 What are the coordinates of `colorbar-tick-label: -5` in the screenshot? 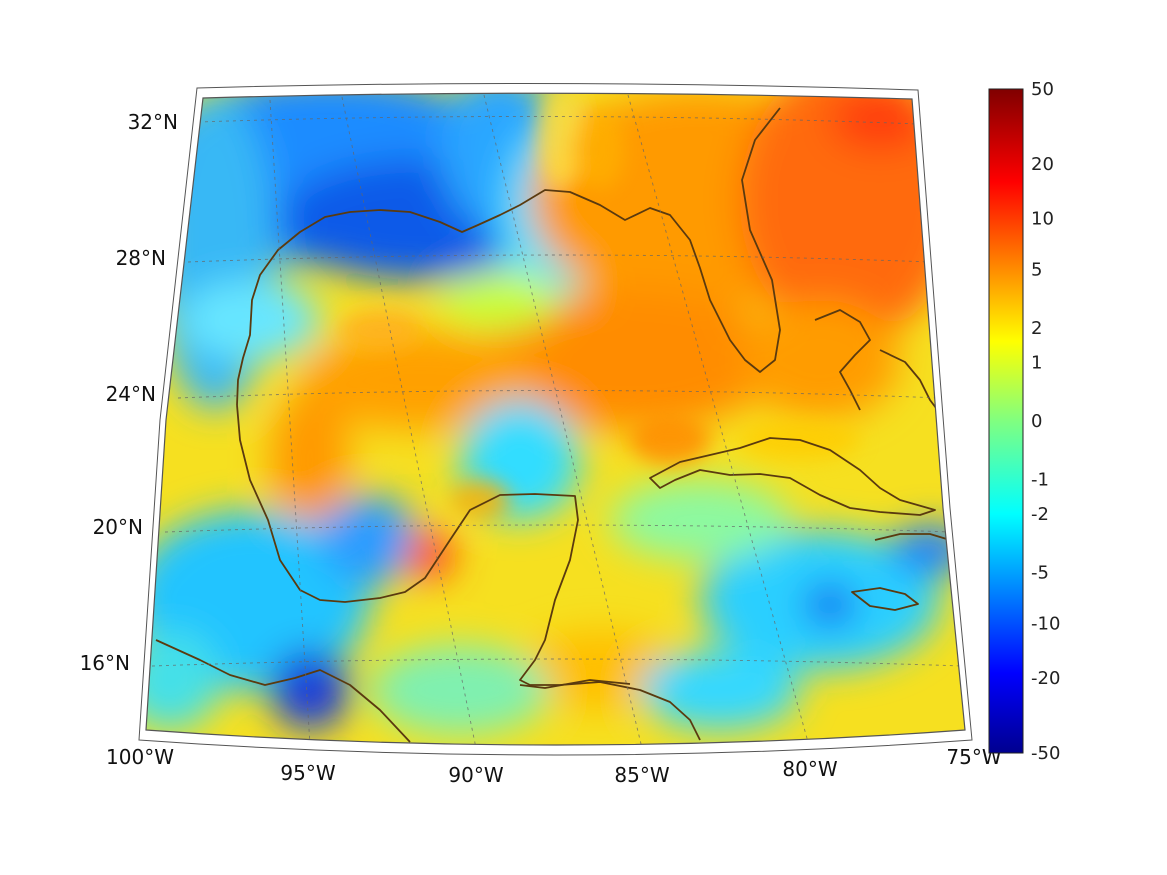 It's located at (1040, 572).